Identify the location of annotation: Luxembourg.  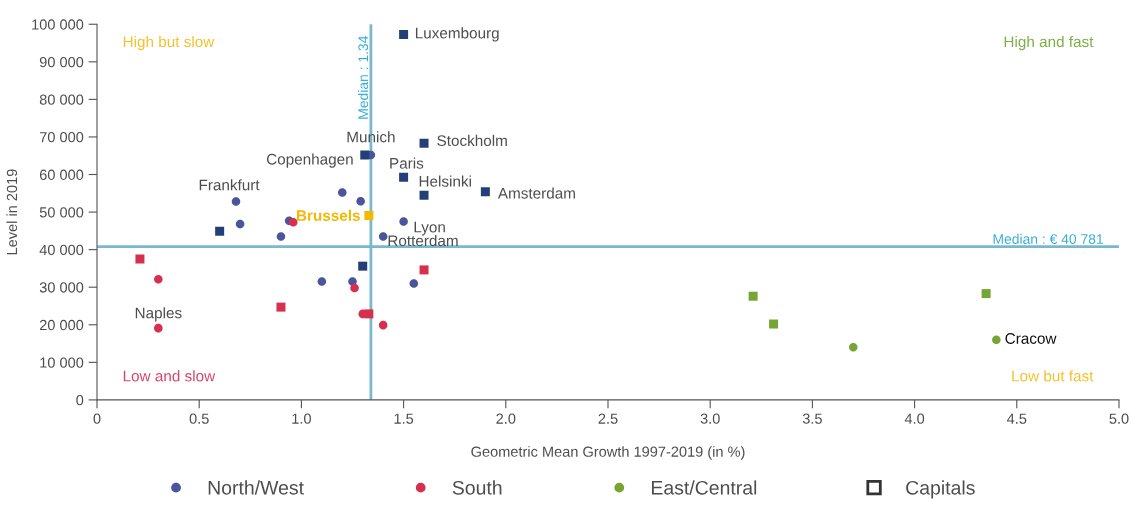
(457, 34).